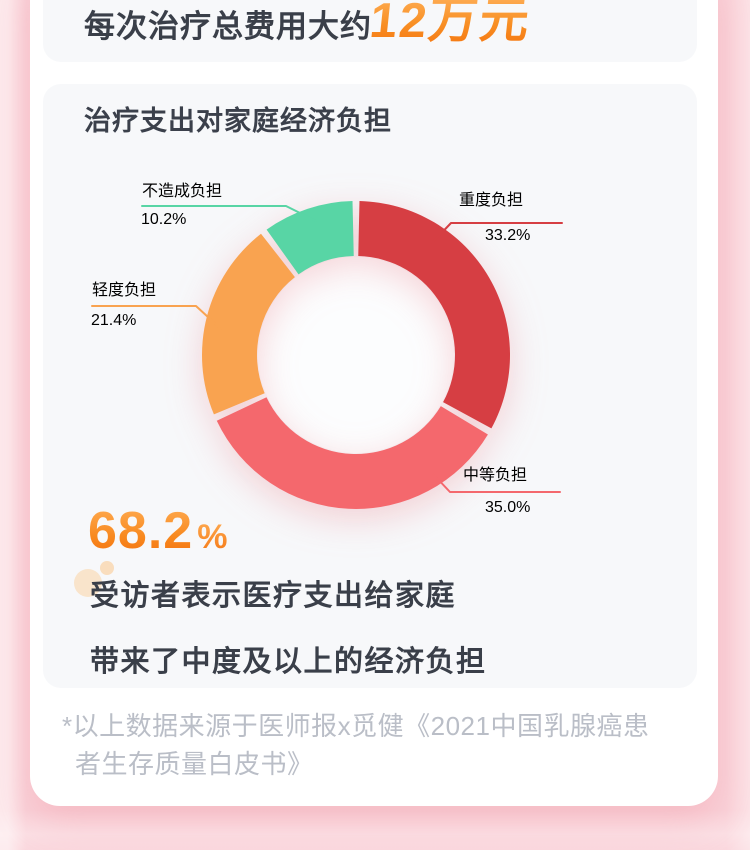 The width and height of the screenshot is (750, 850). I want to click on callout-light-label: 轻度负担, so click(124, 290).